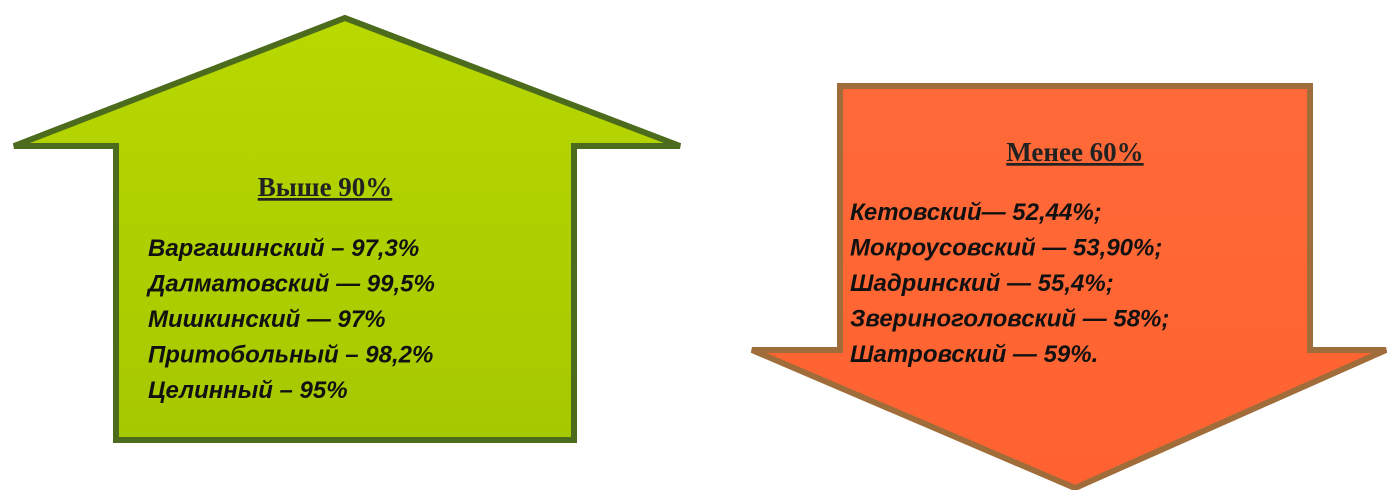 This screenshot has height=490, width=1392. I want to click on list-item: Целинный – 95%, so click(248, 390).